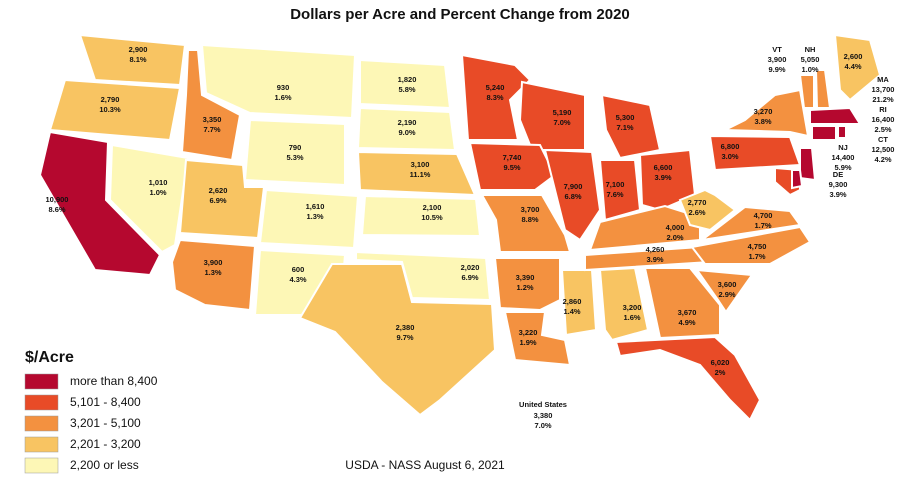  I want to click on state-change: 4.2%, so click(882, 159).